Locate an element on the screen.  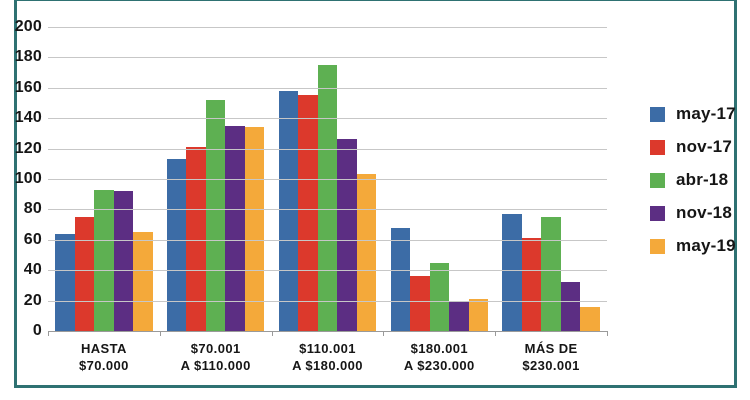
bar-may-19-cat3 is located at coordinates (366, 252).